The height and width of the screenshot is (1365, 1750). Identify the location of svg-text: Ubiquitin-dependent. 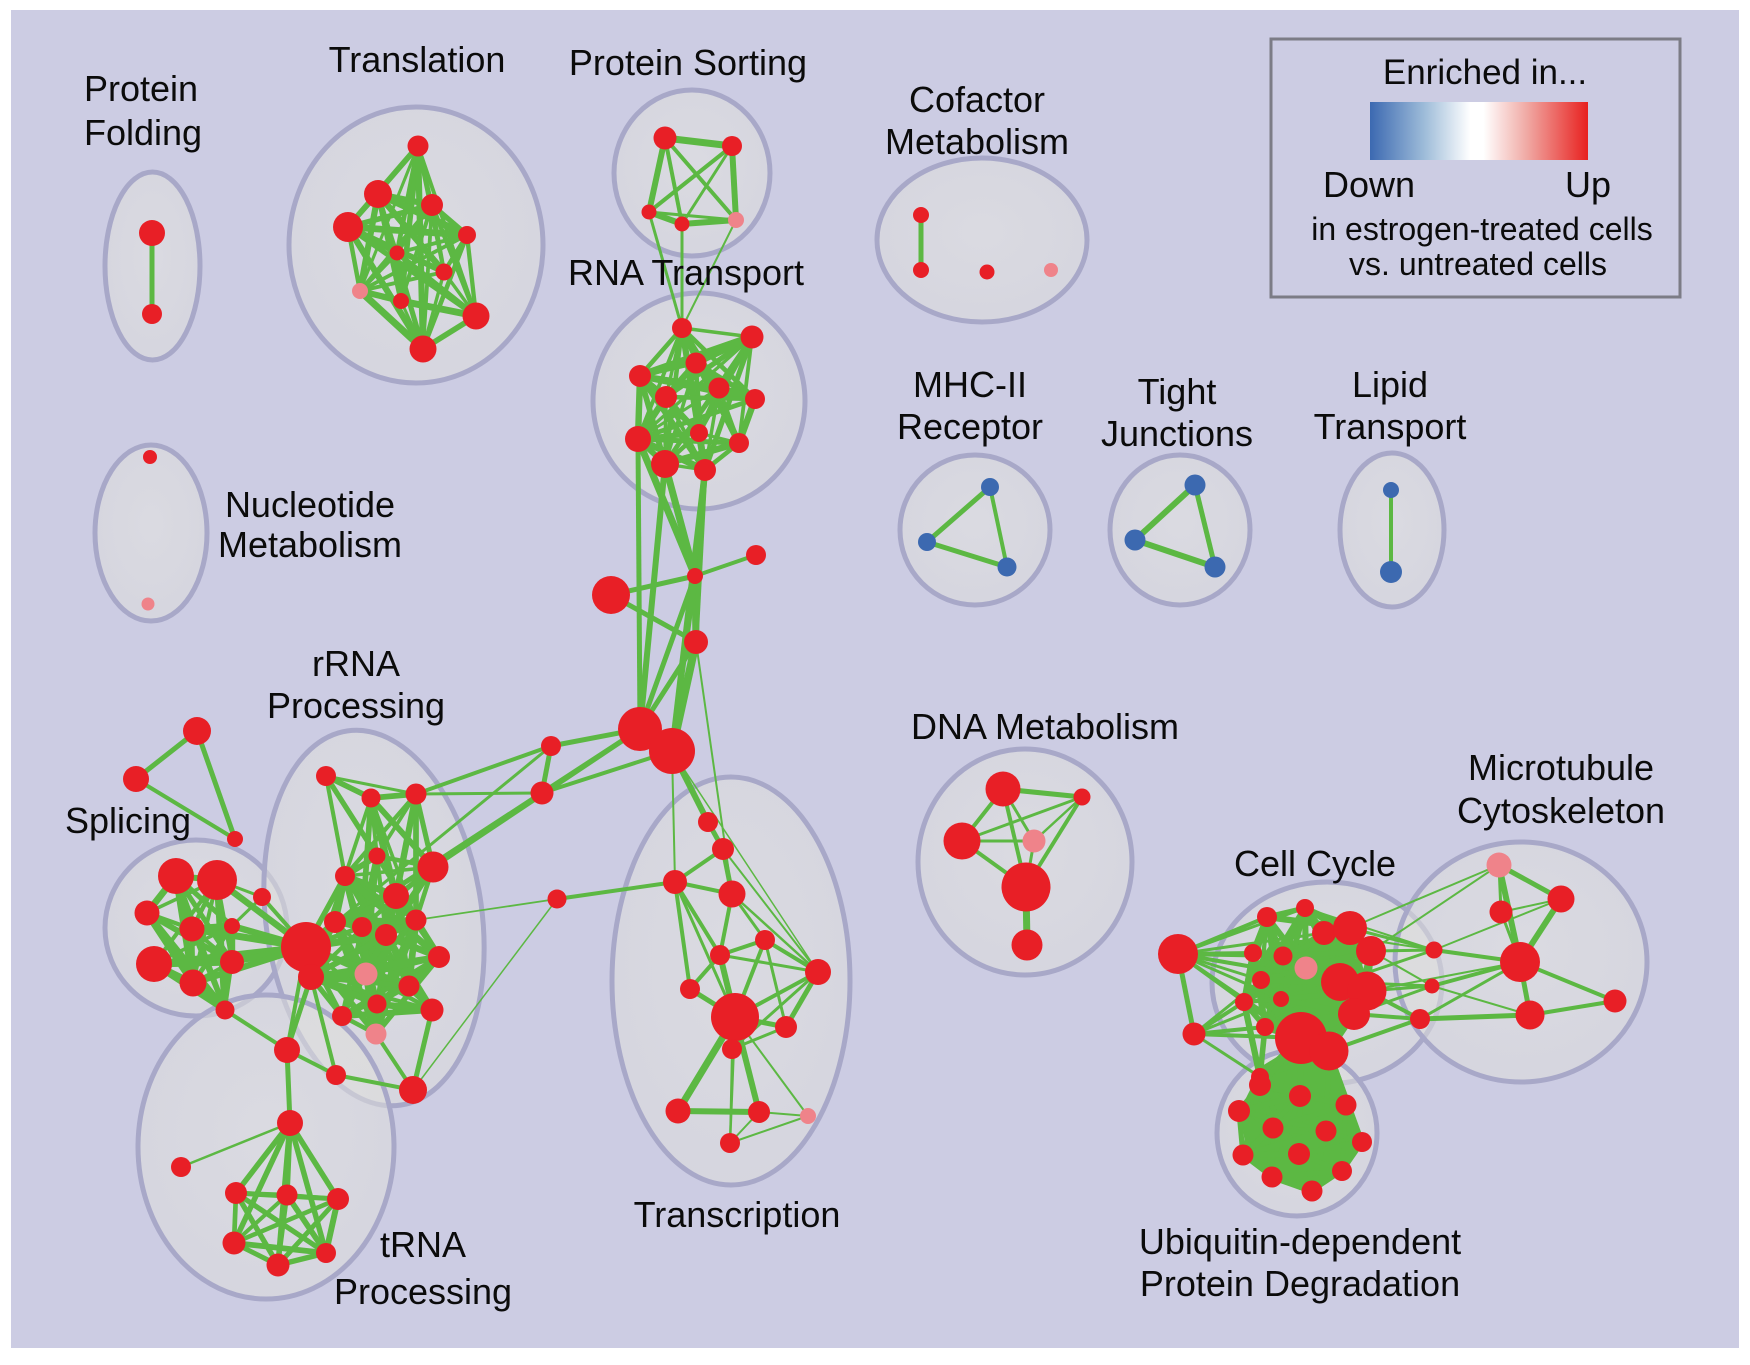
(1300, 1241).